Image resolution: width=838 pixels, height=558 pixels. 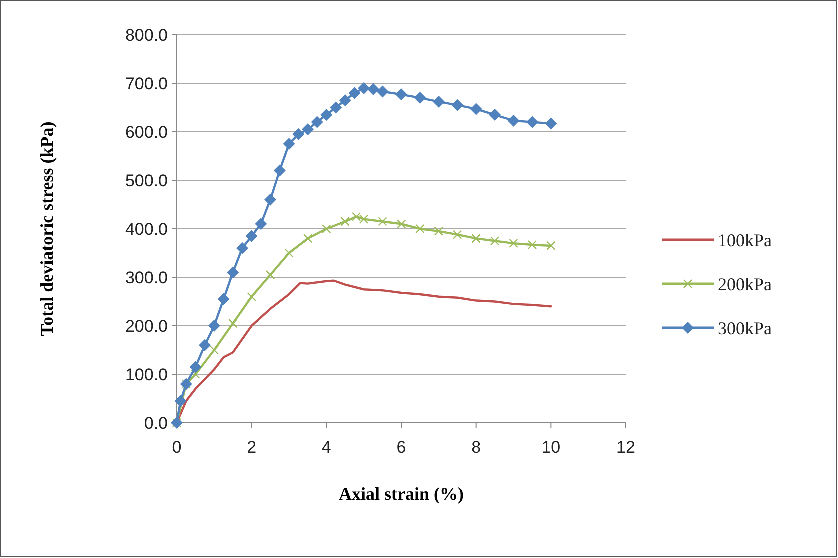 What do you see at coordinates (252, 447) in the screenshot?
I see `x-tick-label: 2` at bounding box center [252, 447].